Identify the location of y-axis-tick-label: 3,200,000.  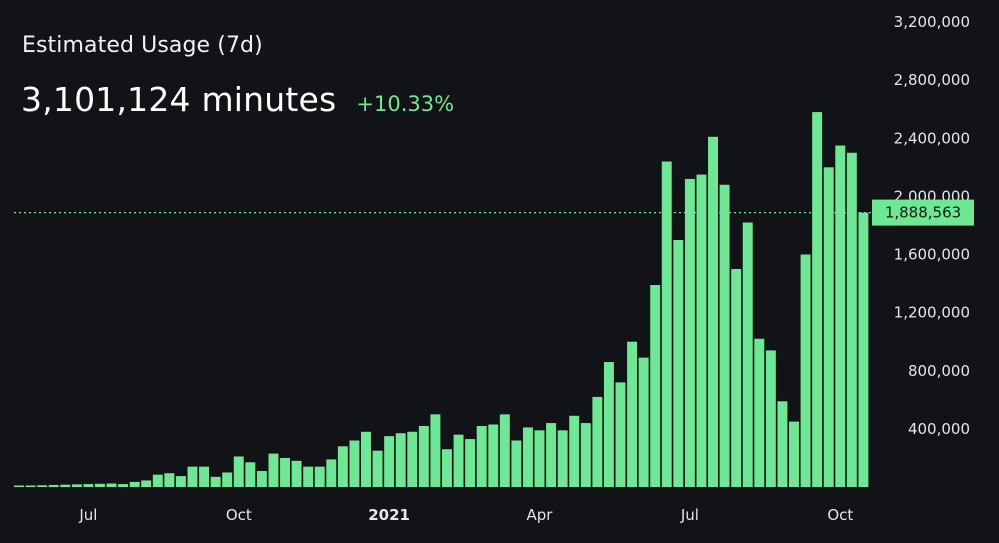
(932, 22).